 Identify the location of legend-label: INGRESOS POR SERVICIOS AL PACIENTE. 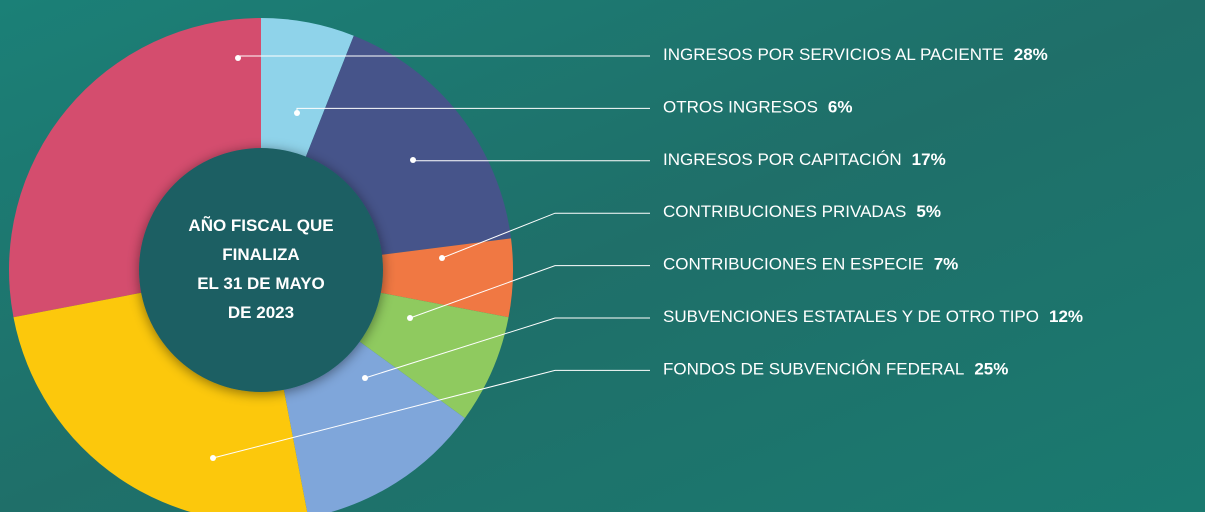
(833, 54).